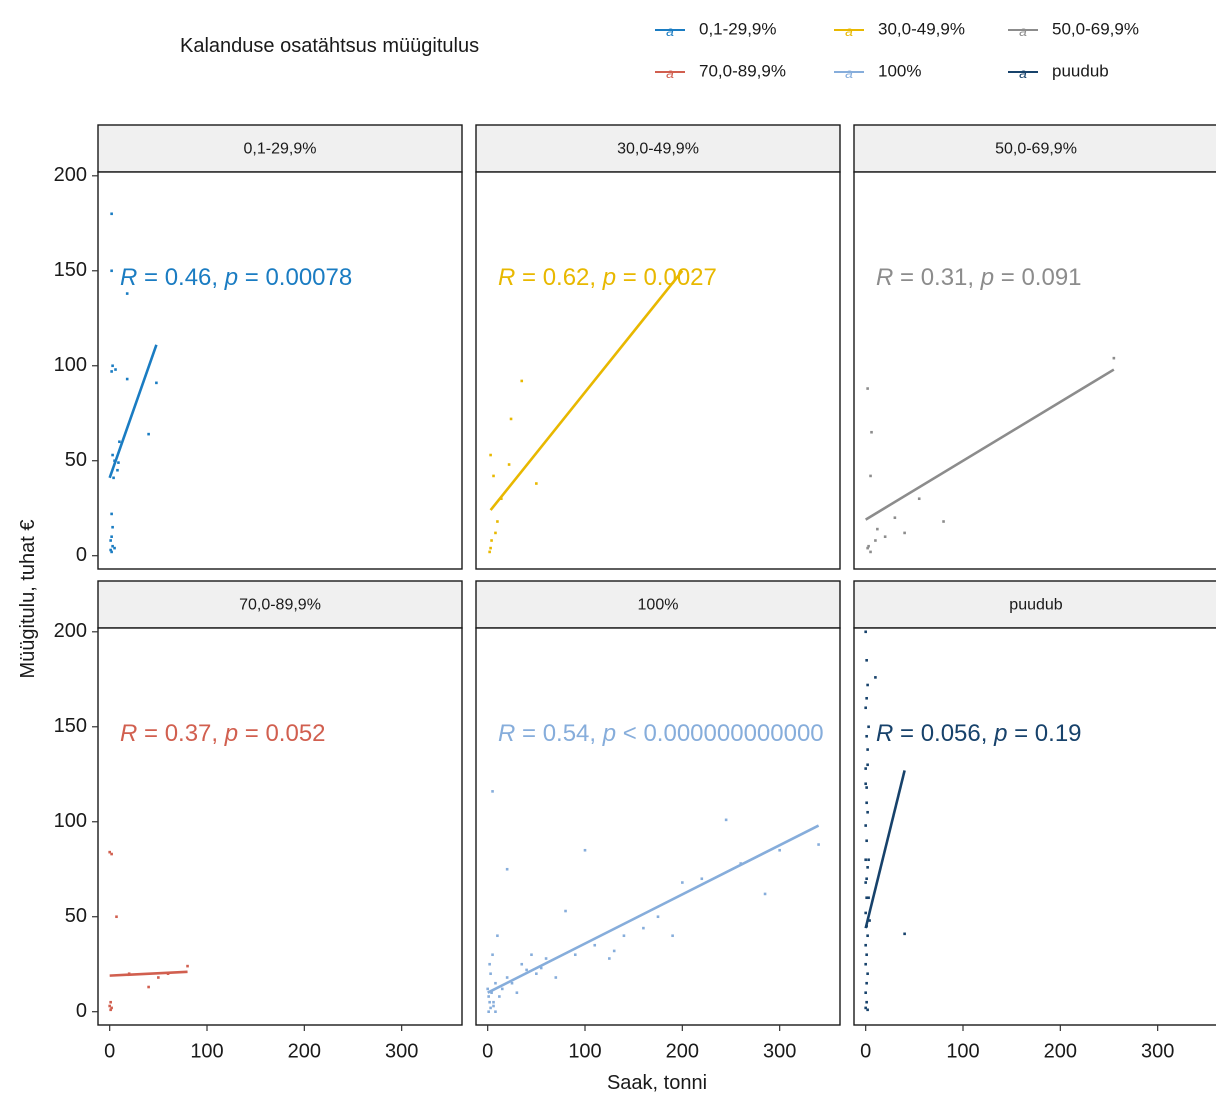 The width and height of the screenshot is (1216, 1097). I want to click on annotation-r-value: = 0.46,, so click(180, 277).